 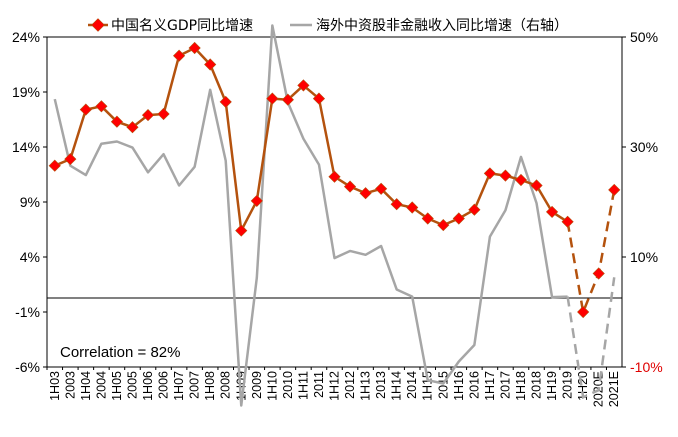 I want to click on x-tick-label: 1H17, so click(x=490, y=386).